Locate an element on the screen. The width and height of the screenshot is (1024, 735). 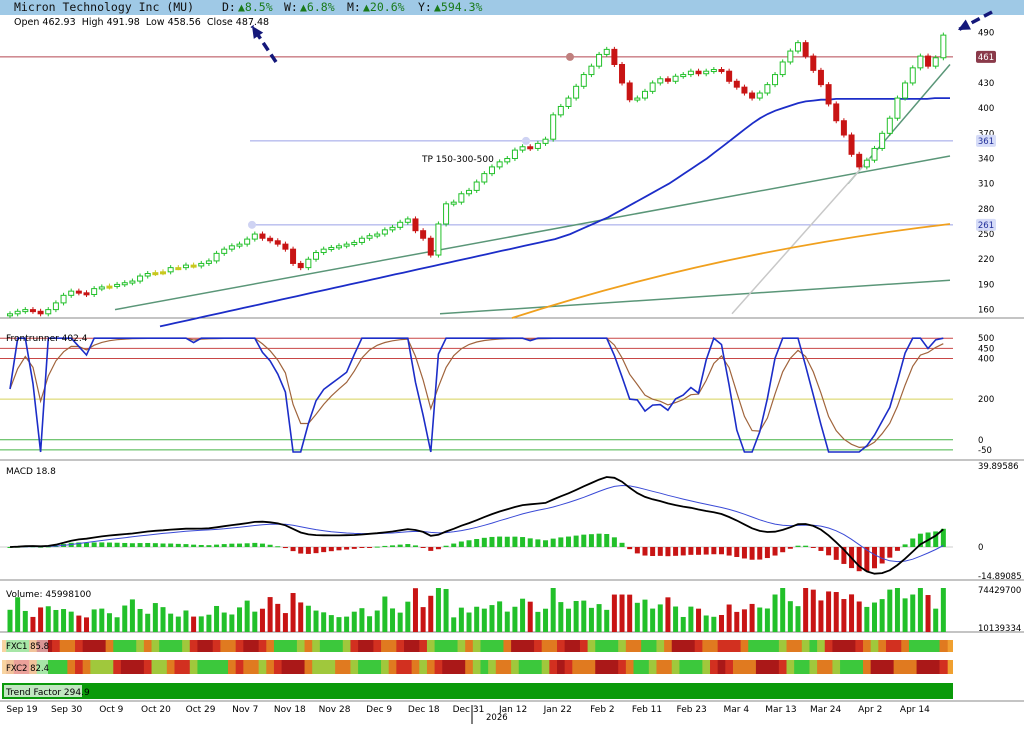
ohlc-close: 487.48 is located at coordinates (252, 22).